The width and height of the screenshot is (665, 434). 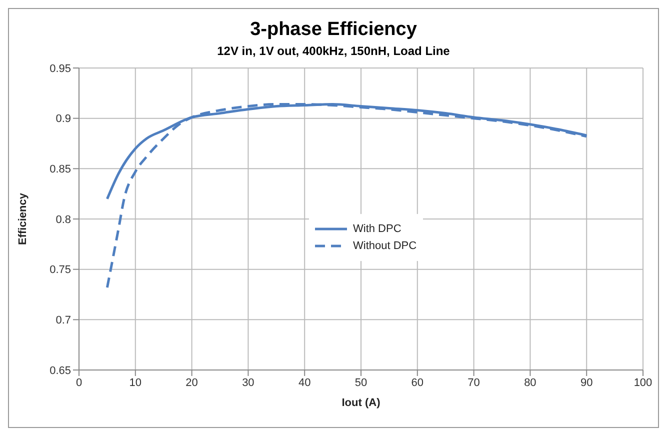 What do you see at coordinates (60, 170) in the screenshot?
I see `y-tick-label: 0.85` at bounding box center [60, 170].